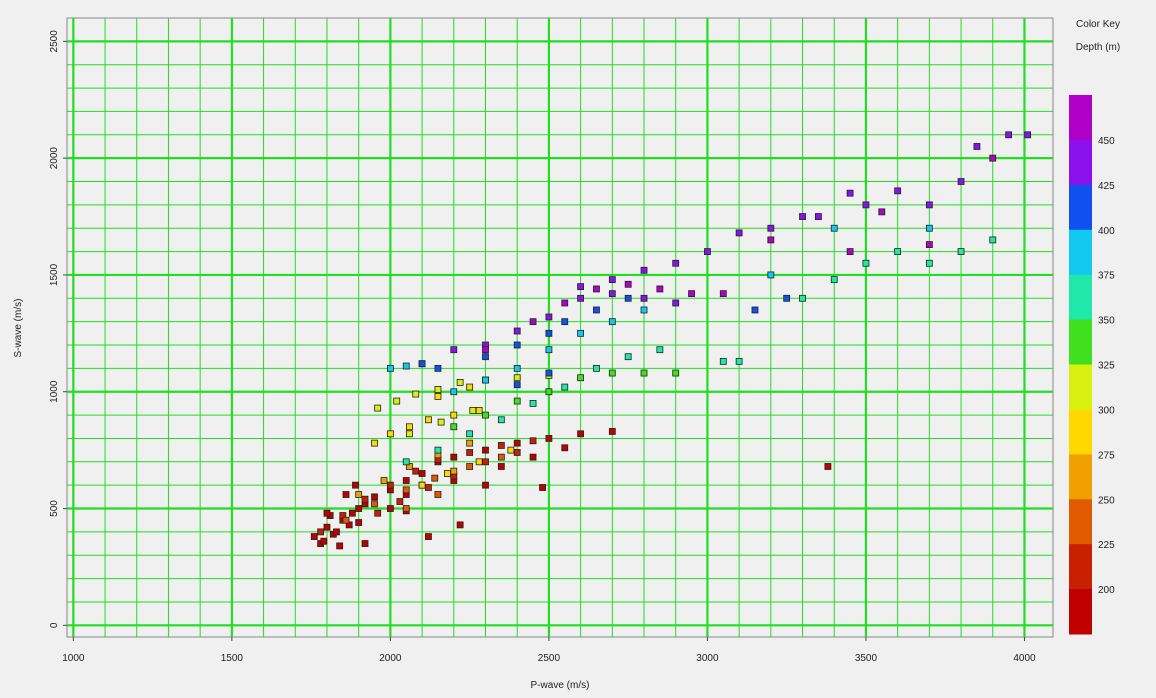 The height and width of the screenshot is (698, 1156). What do you see at coordinates (1106, 590) in the screenshot?
I see `legend-label: 200` at bounding box center [1106, 590].